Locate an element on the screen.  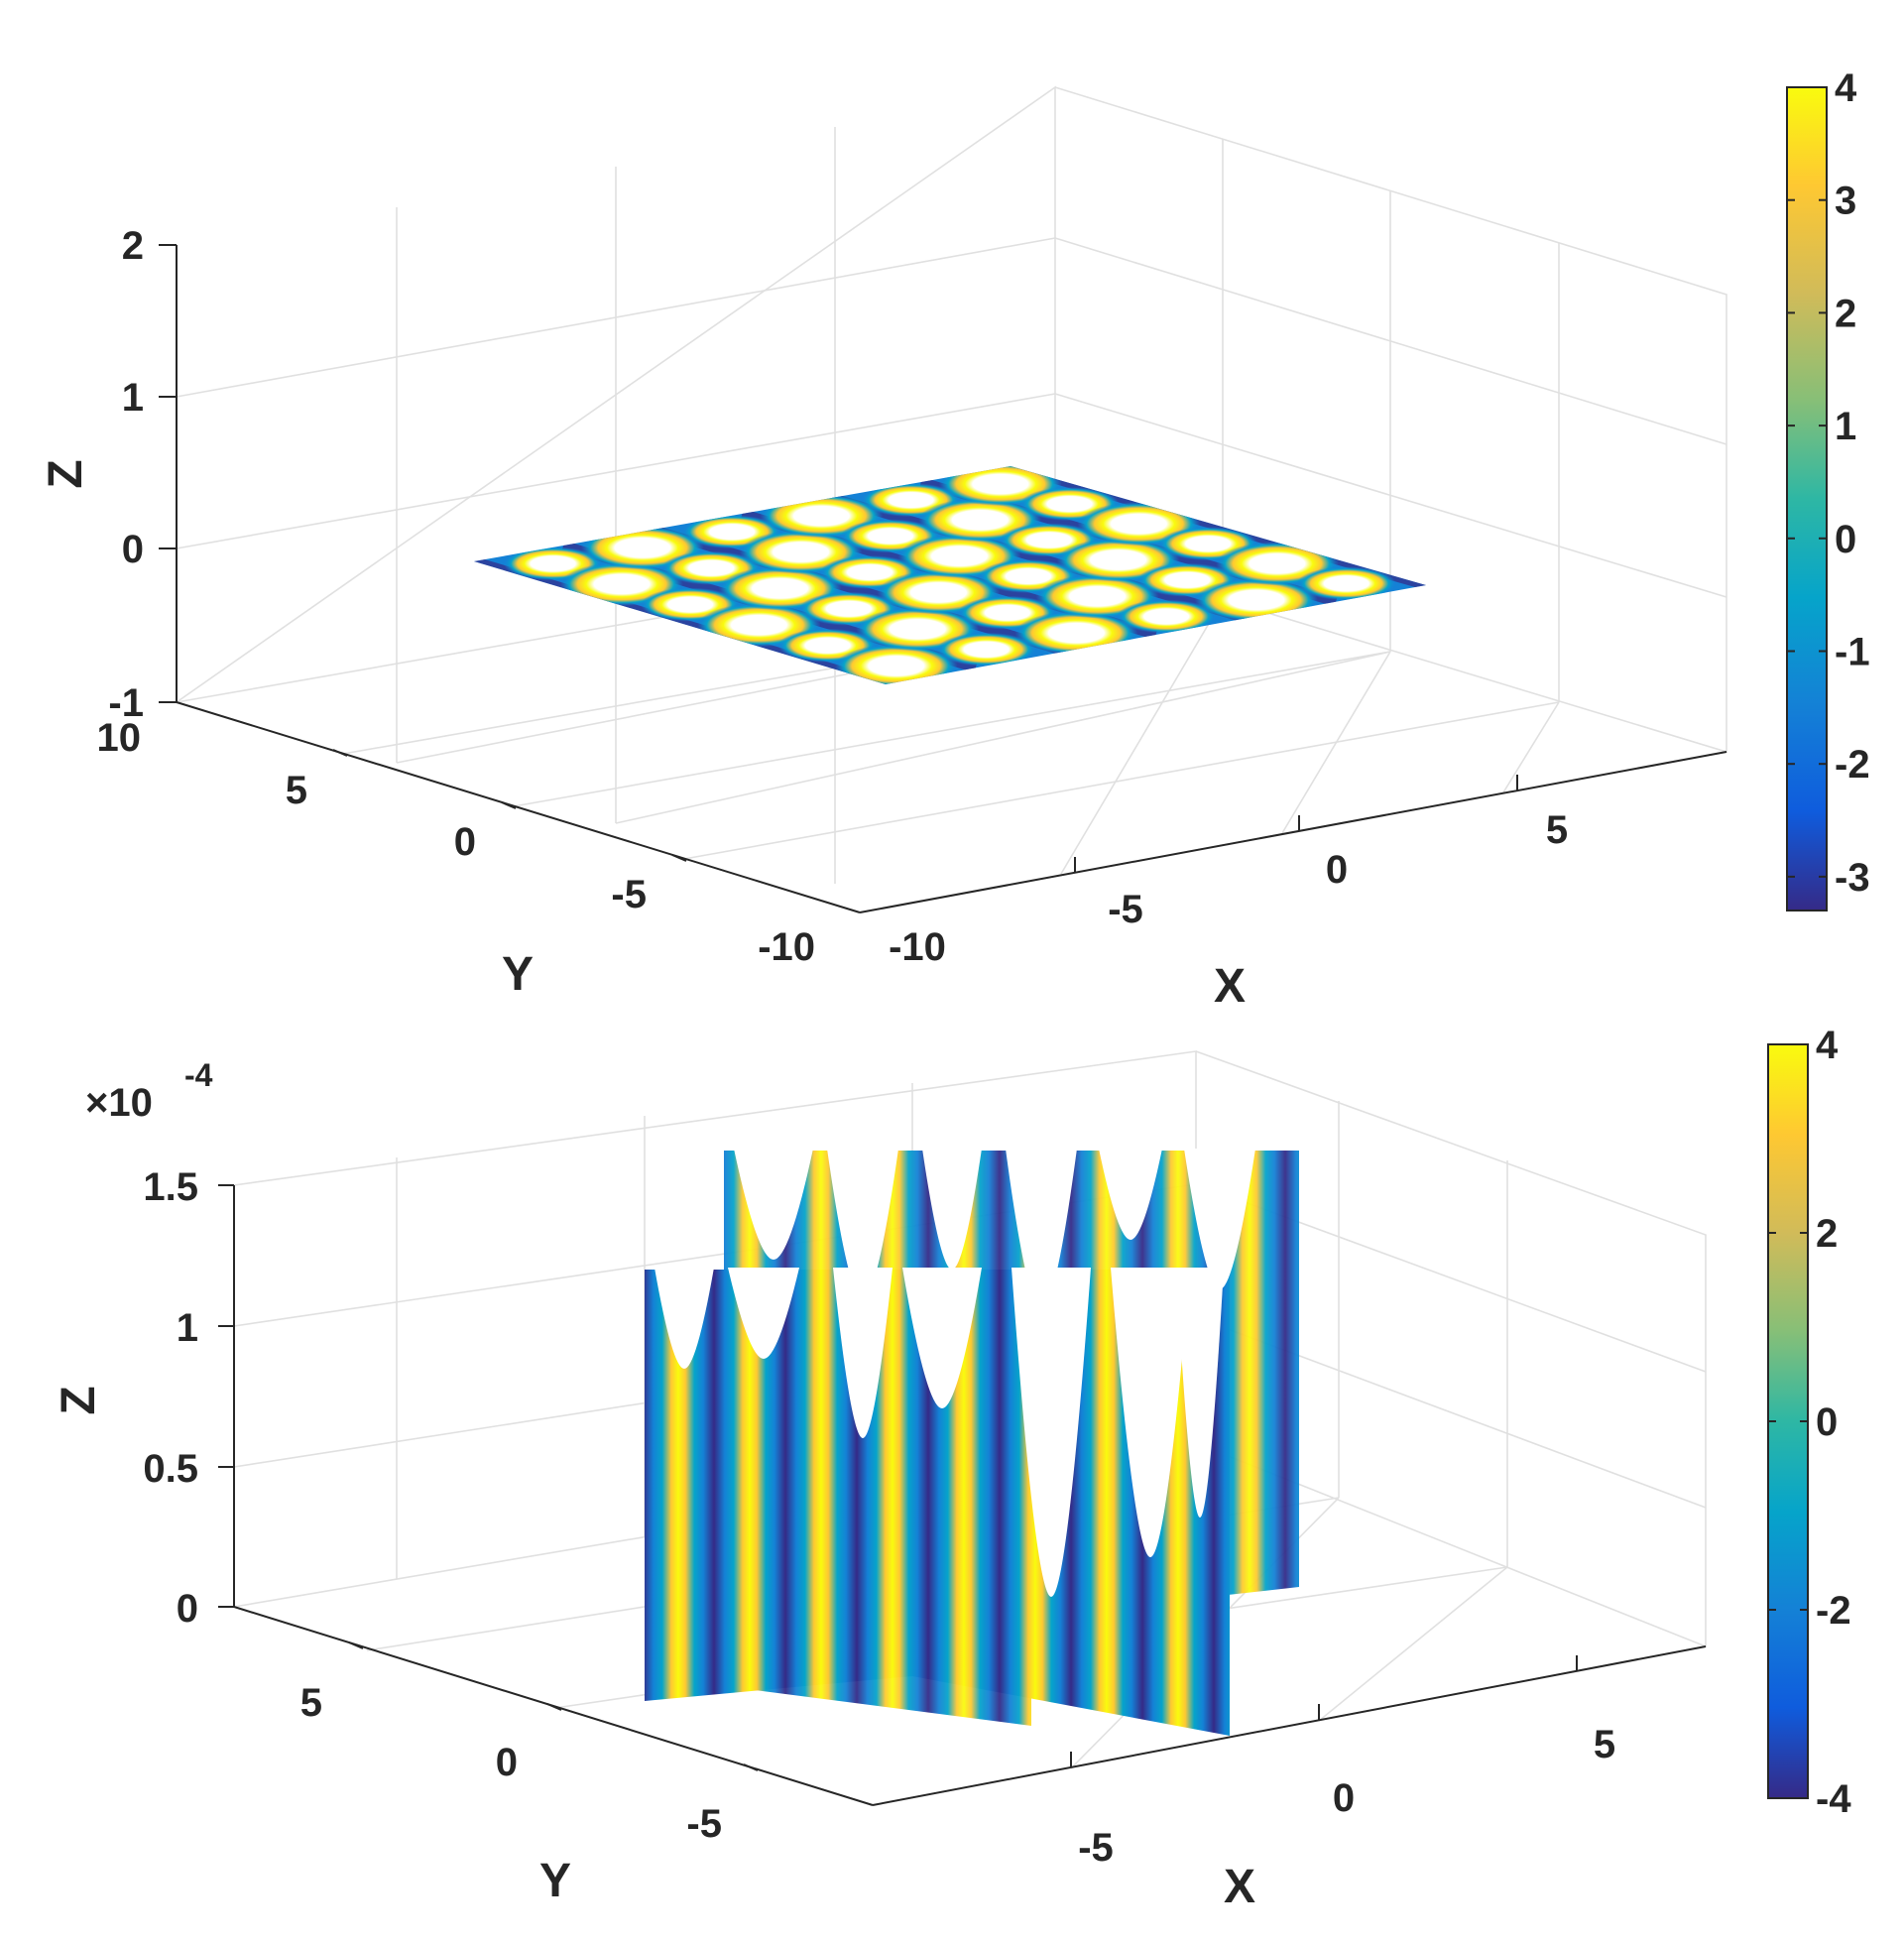
plot-2-y-tick: -5 is located at coordinates (704, 1824).